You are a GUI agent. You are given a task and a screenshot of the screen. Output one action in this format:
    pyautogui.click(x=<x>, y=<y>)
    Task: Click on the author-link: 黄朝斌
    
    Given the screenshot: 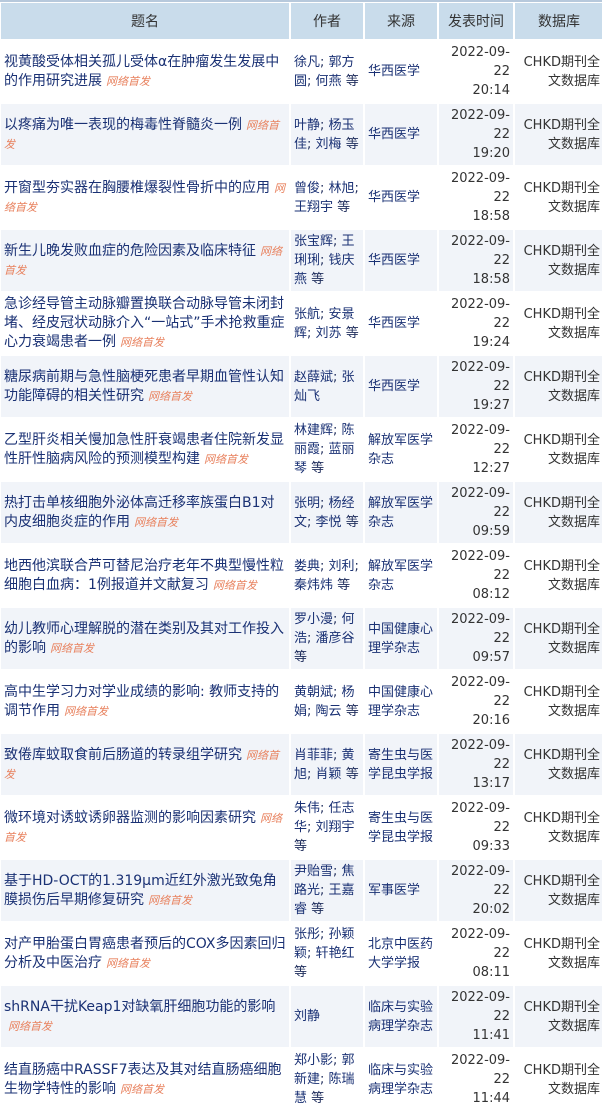 What is the action you would take?
    pyautogui.click(x=314, y=692)
    